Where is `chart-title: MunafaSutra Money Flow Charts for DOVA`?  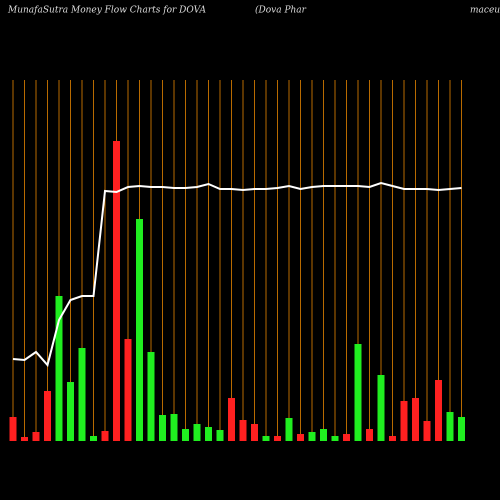 chart-title: MunafaSutra Money Flow Charts for DOVA is located at coordinates (106, 11).